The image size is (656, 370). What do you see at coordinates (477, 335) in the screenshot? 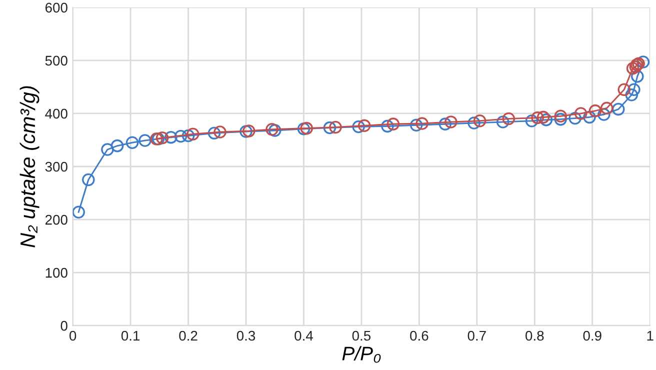
I see `x-tick-label: 0.7` at bounding box center [477, 335].